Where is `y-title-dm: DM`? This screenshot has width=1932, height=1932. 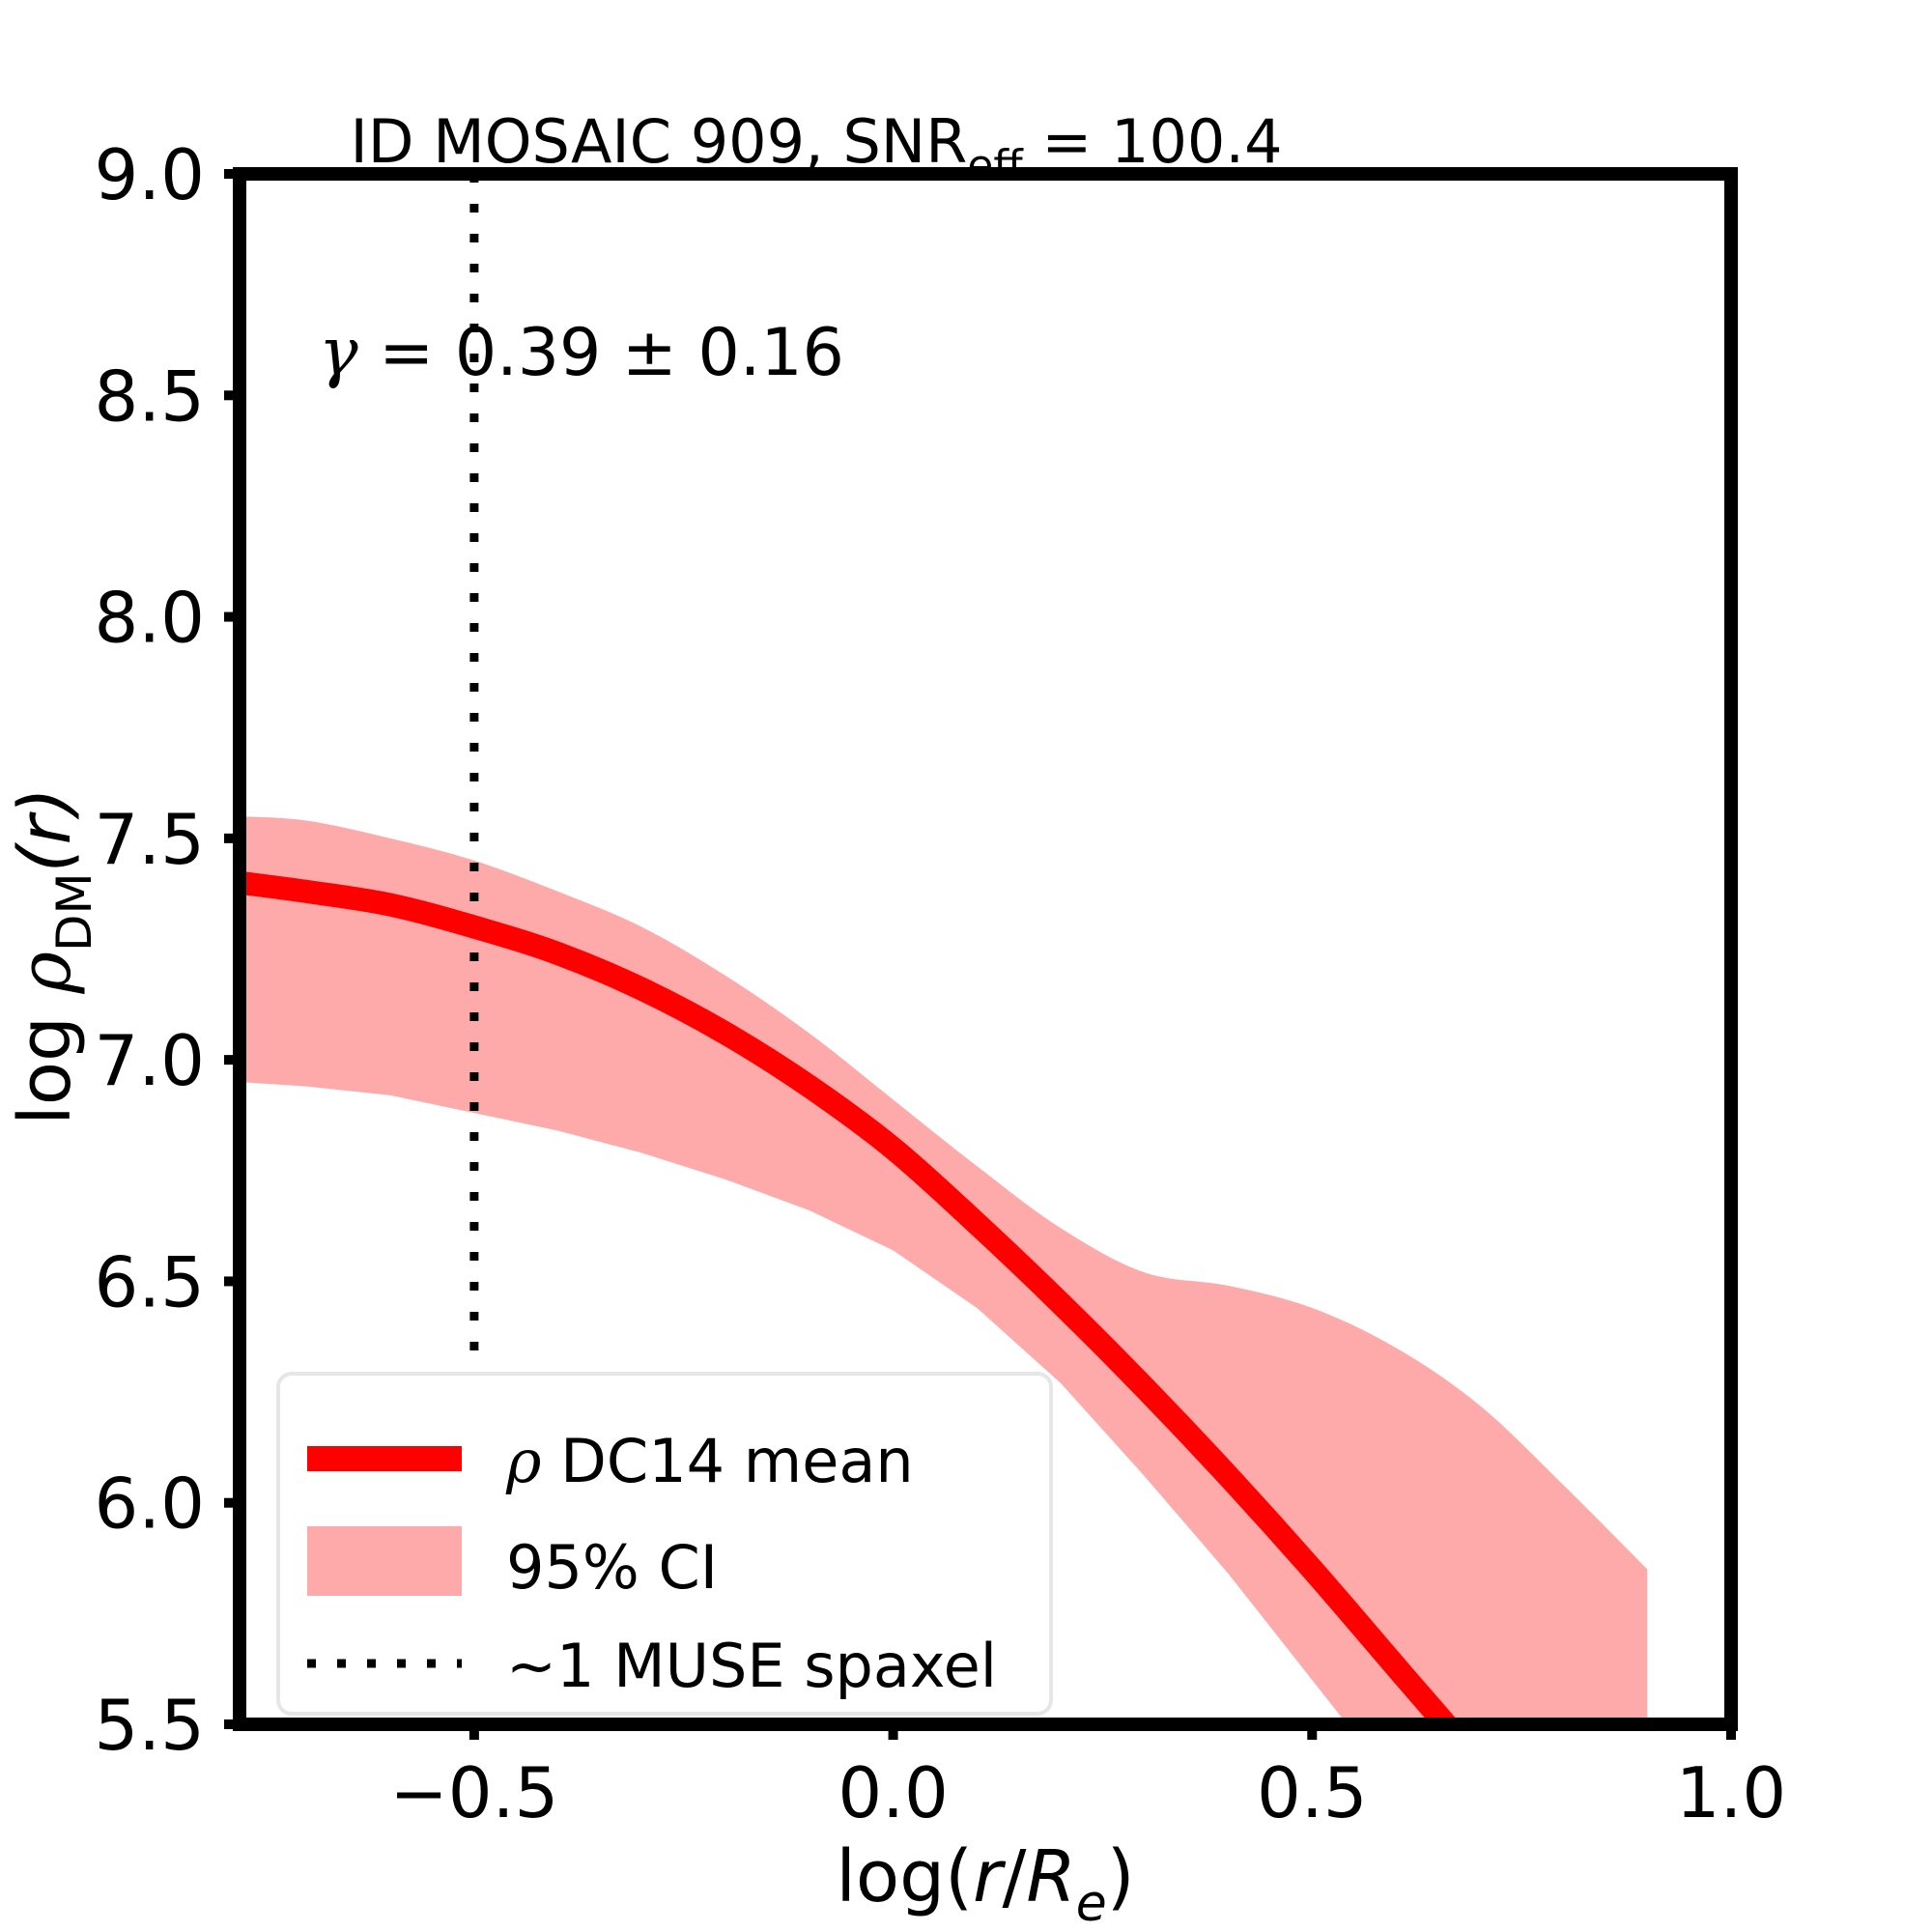 y-title-dm: DM is located at coordinates (74, 912).